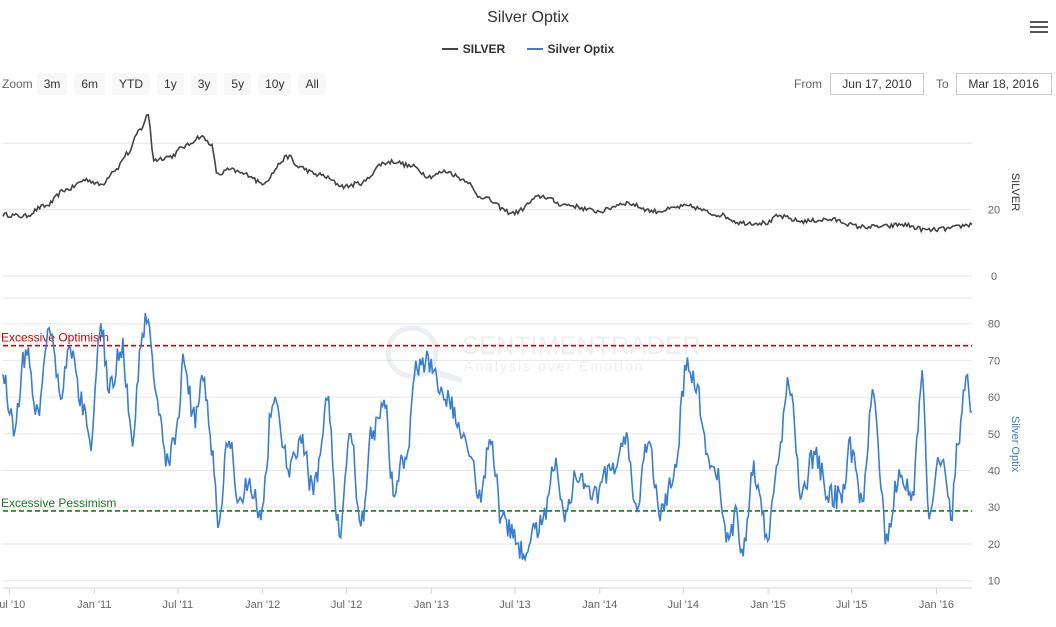 This screenshot has height=627, width=1056. Describe the element at coordinates (94, 605) in the screenshot. I see `x-tick-label: Jan '11` at that location.